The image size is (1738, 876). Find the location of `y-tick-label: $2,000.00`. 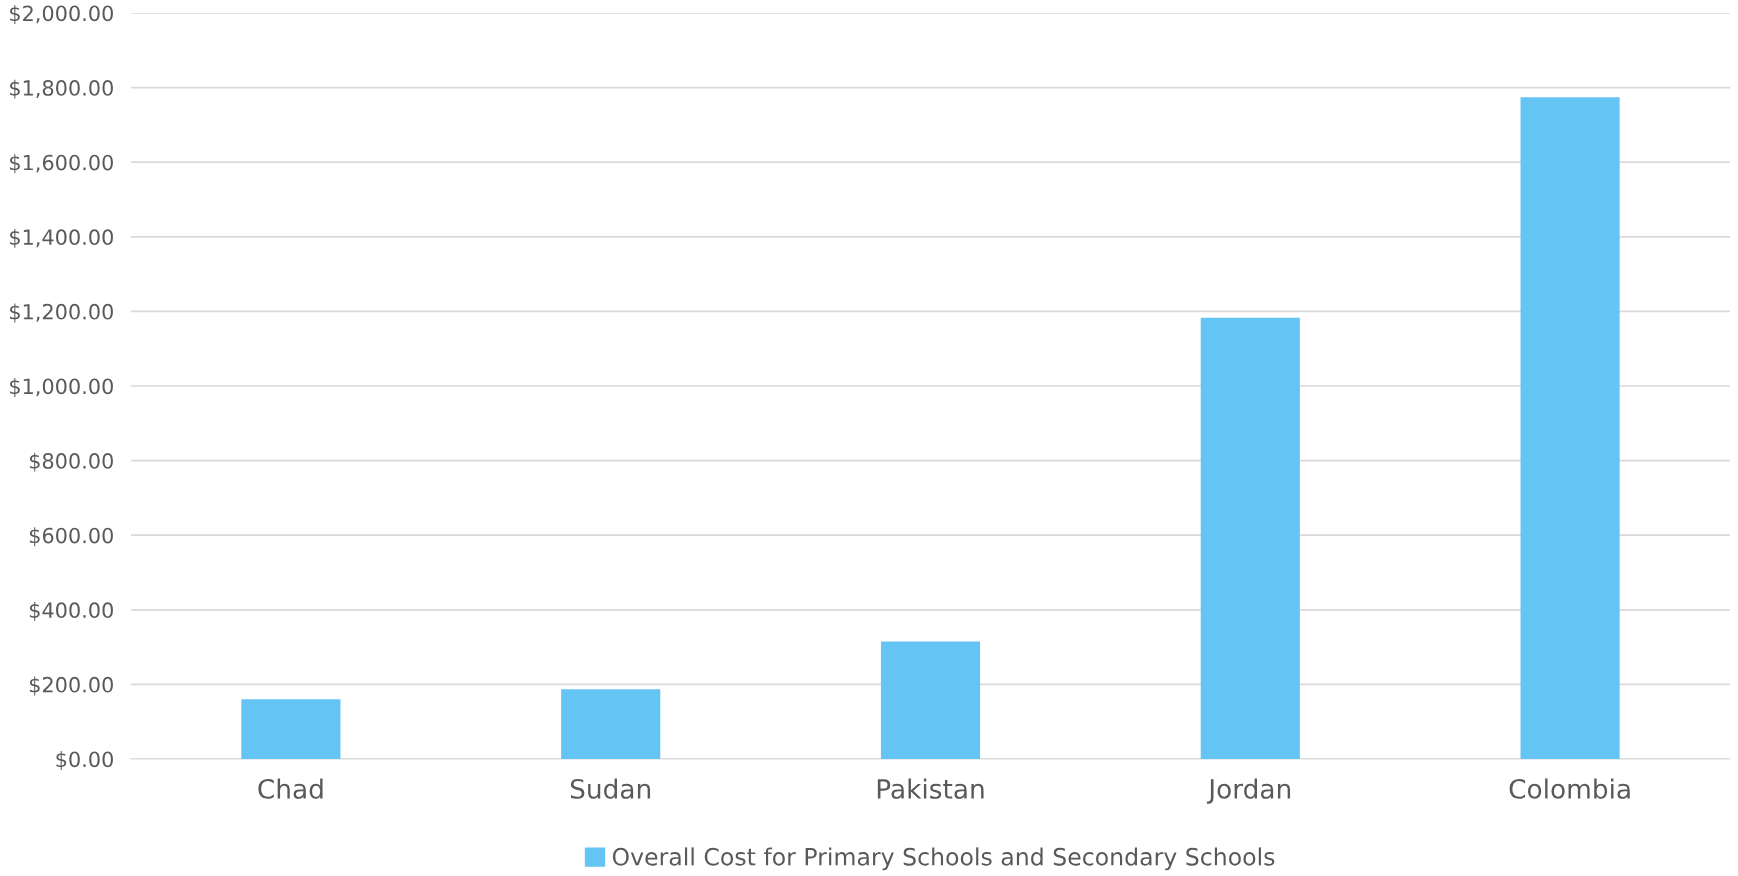

y-tick-label: $2,000.00 is located at coordinates (61, 14).